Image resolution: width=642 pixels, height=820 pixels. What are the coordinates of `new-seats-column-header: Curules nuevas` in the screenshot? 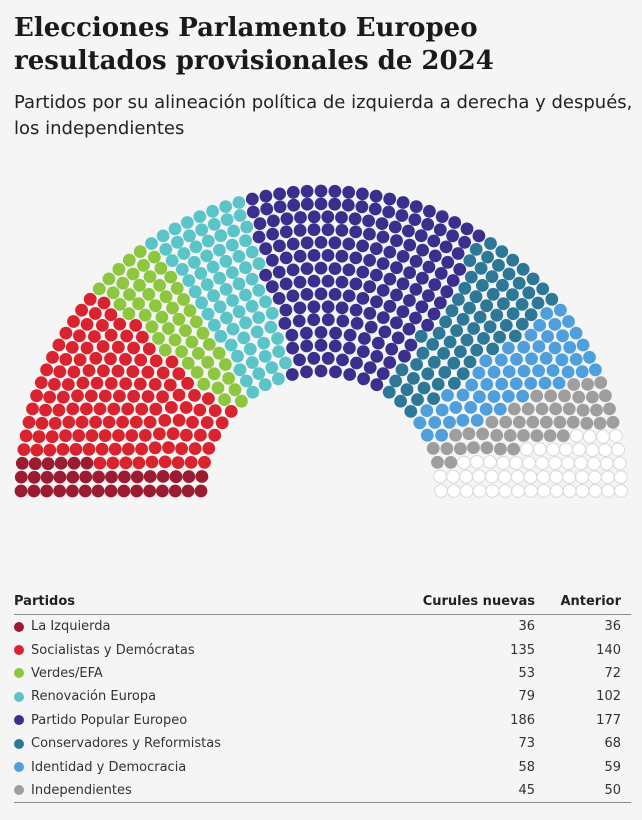 It's located at (478, 601).